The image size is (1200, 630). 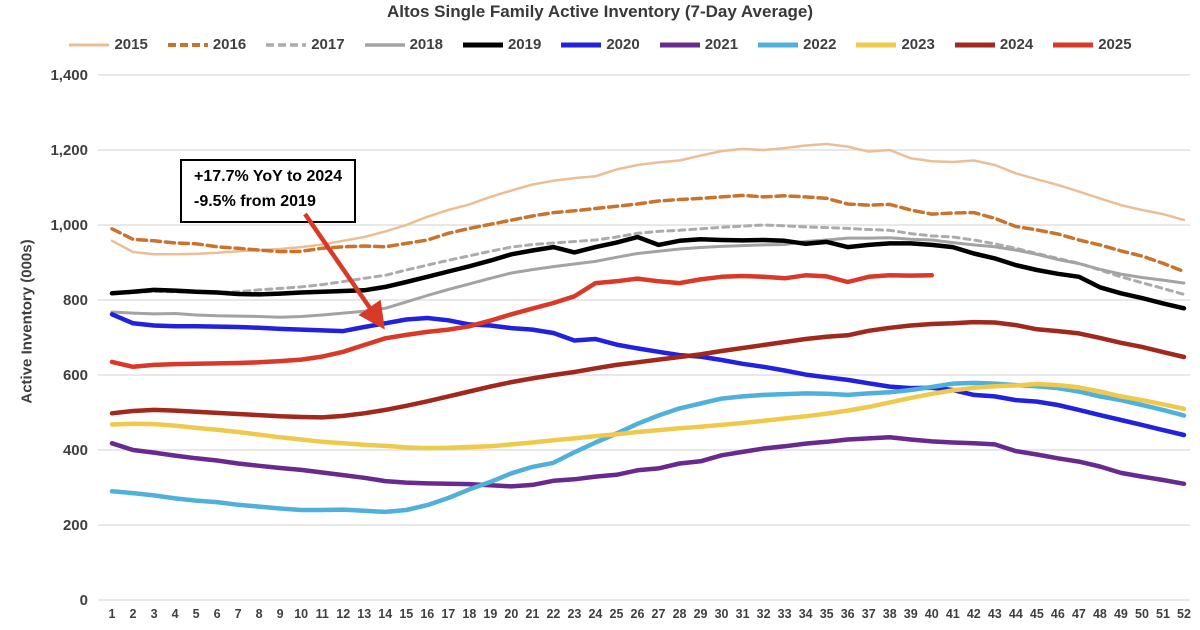 What do you see at coordinates (175, 614) in the screenshot?
I see `x-tick-label: 4` at bounding box center [175, 614].